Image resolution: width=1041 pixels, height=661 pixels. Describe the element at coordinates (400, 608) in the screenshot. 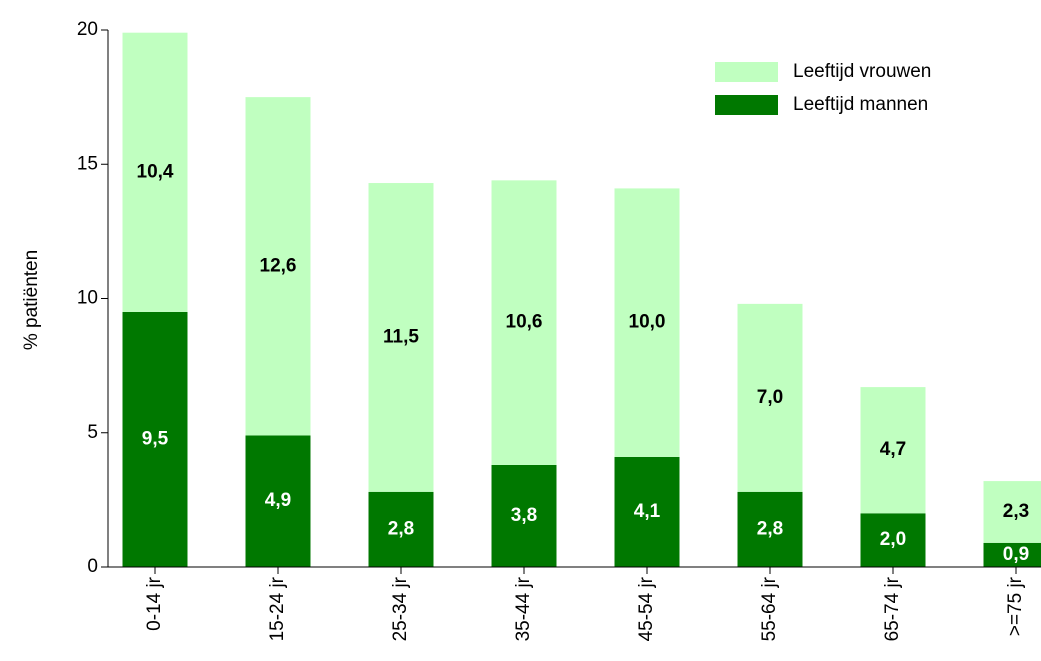

I see `x-tick-label: 25-34 jr` at that location.